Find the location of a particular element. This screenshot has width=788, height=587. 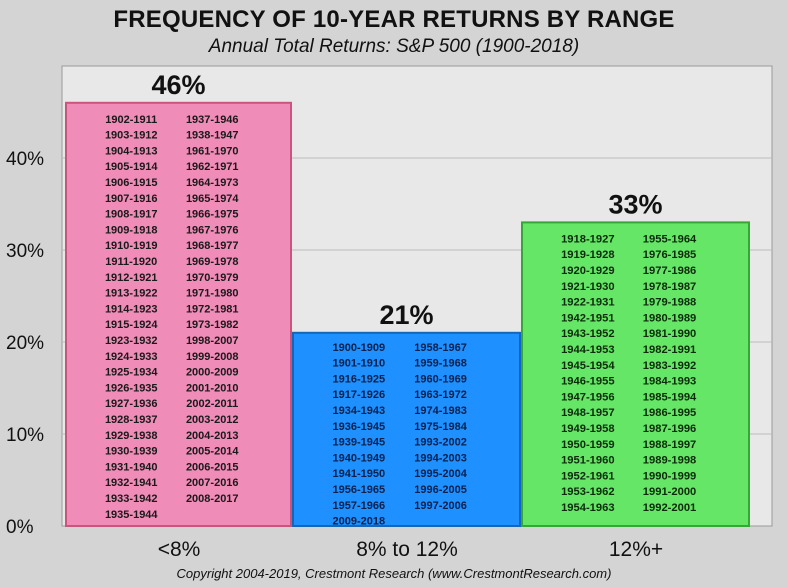

period-label: 1997-2006 is located at coordinates (440, 506).